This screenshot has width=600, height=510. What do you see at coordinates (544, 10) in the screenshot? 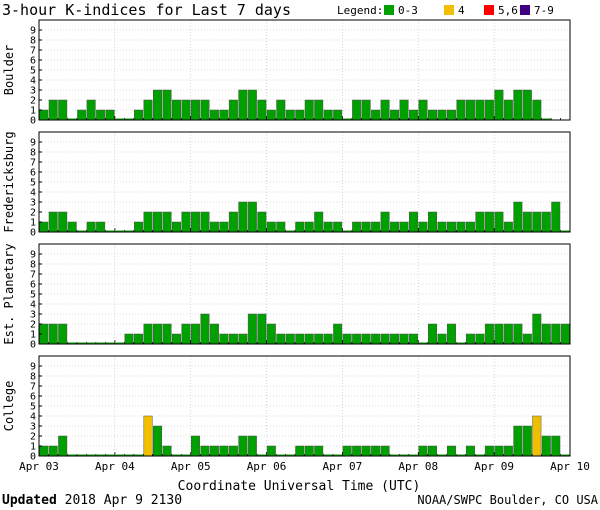
I see `legend-item-label-3: 7-9` at bounding box center [544, 10].